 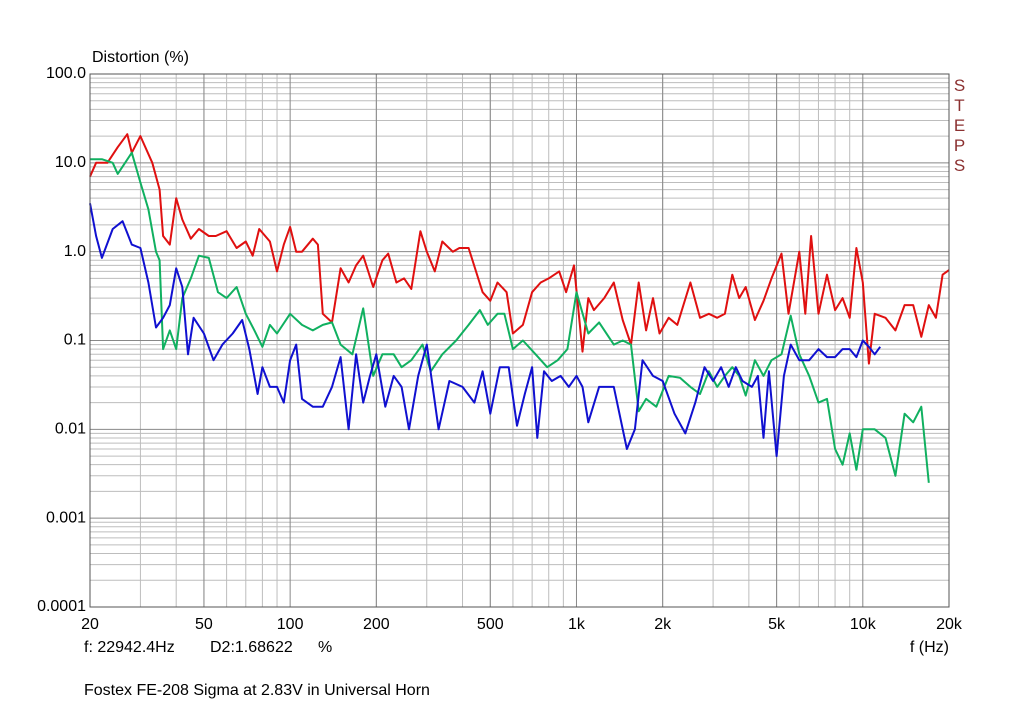 I want to click on side-label: STEPS, so click(x=959, y=126).